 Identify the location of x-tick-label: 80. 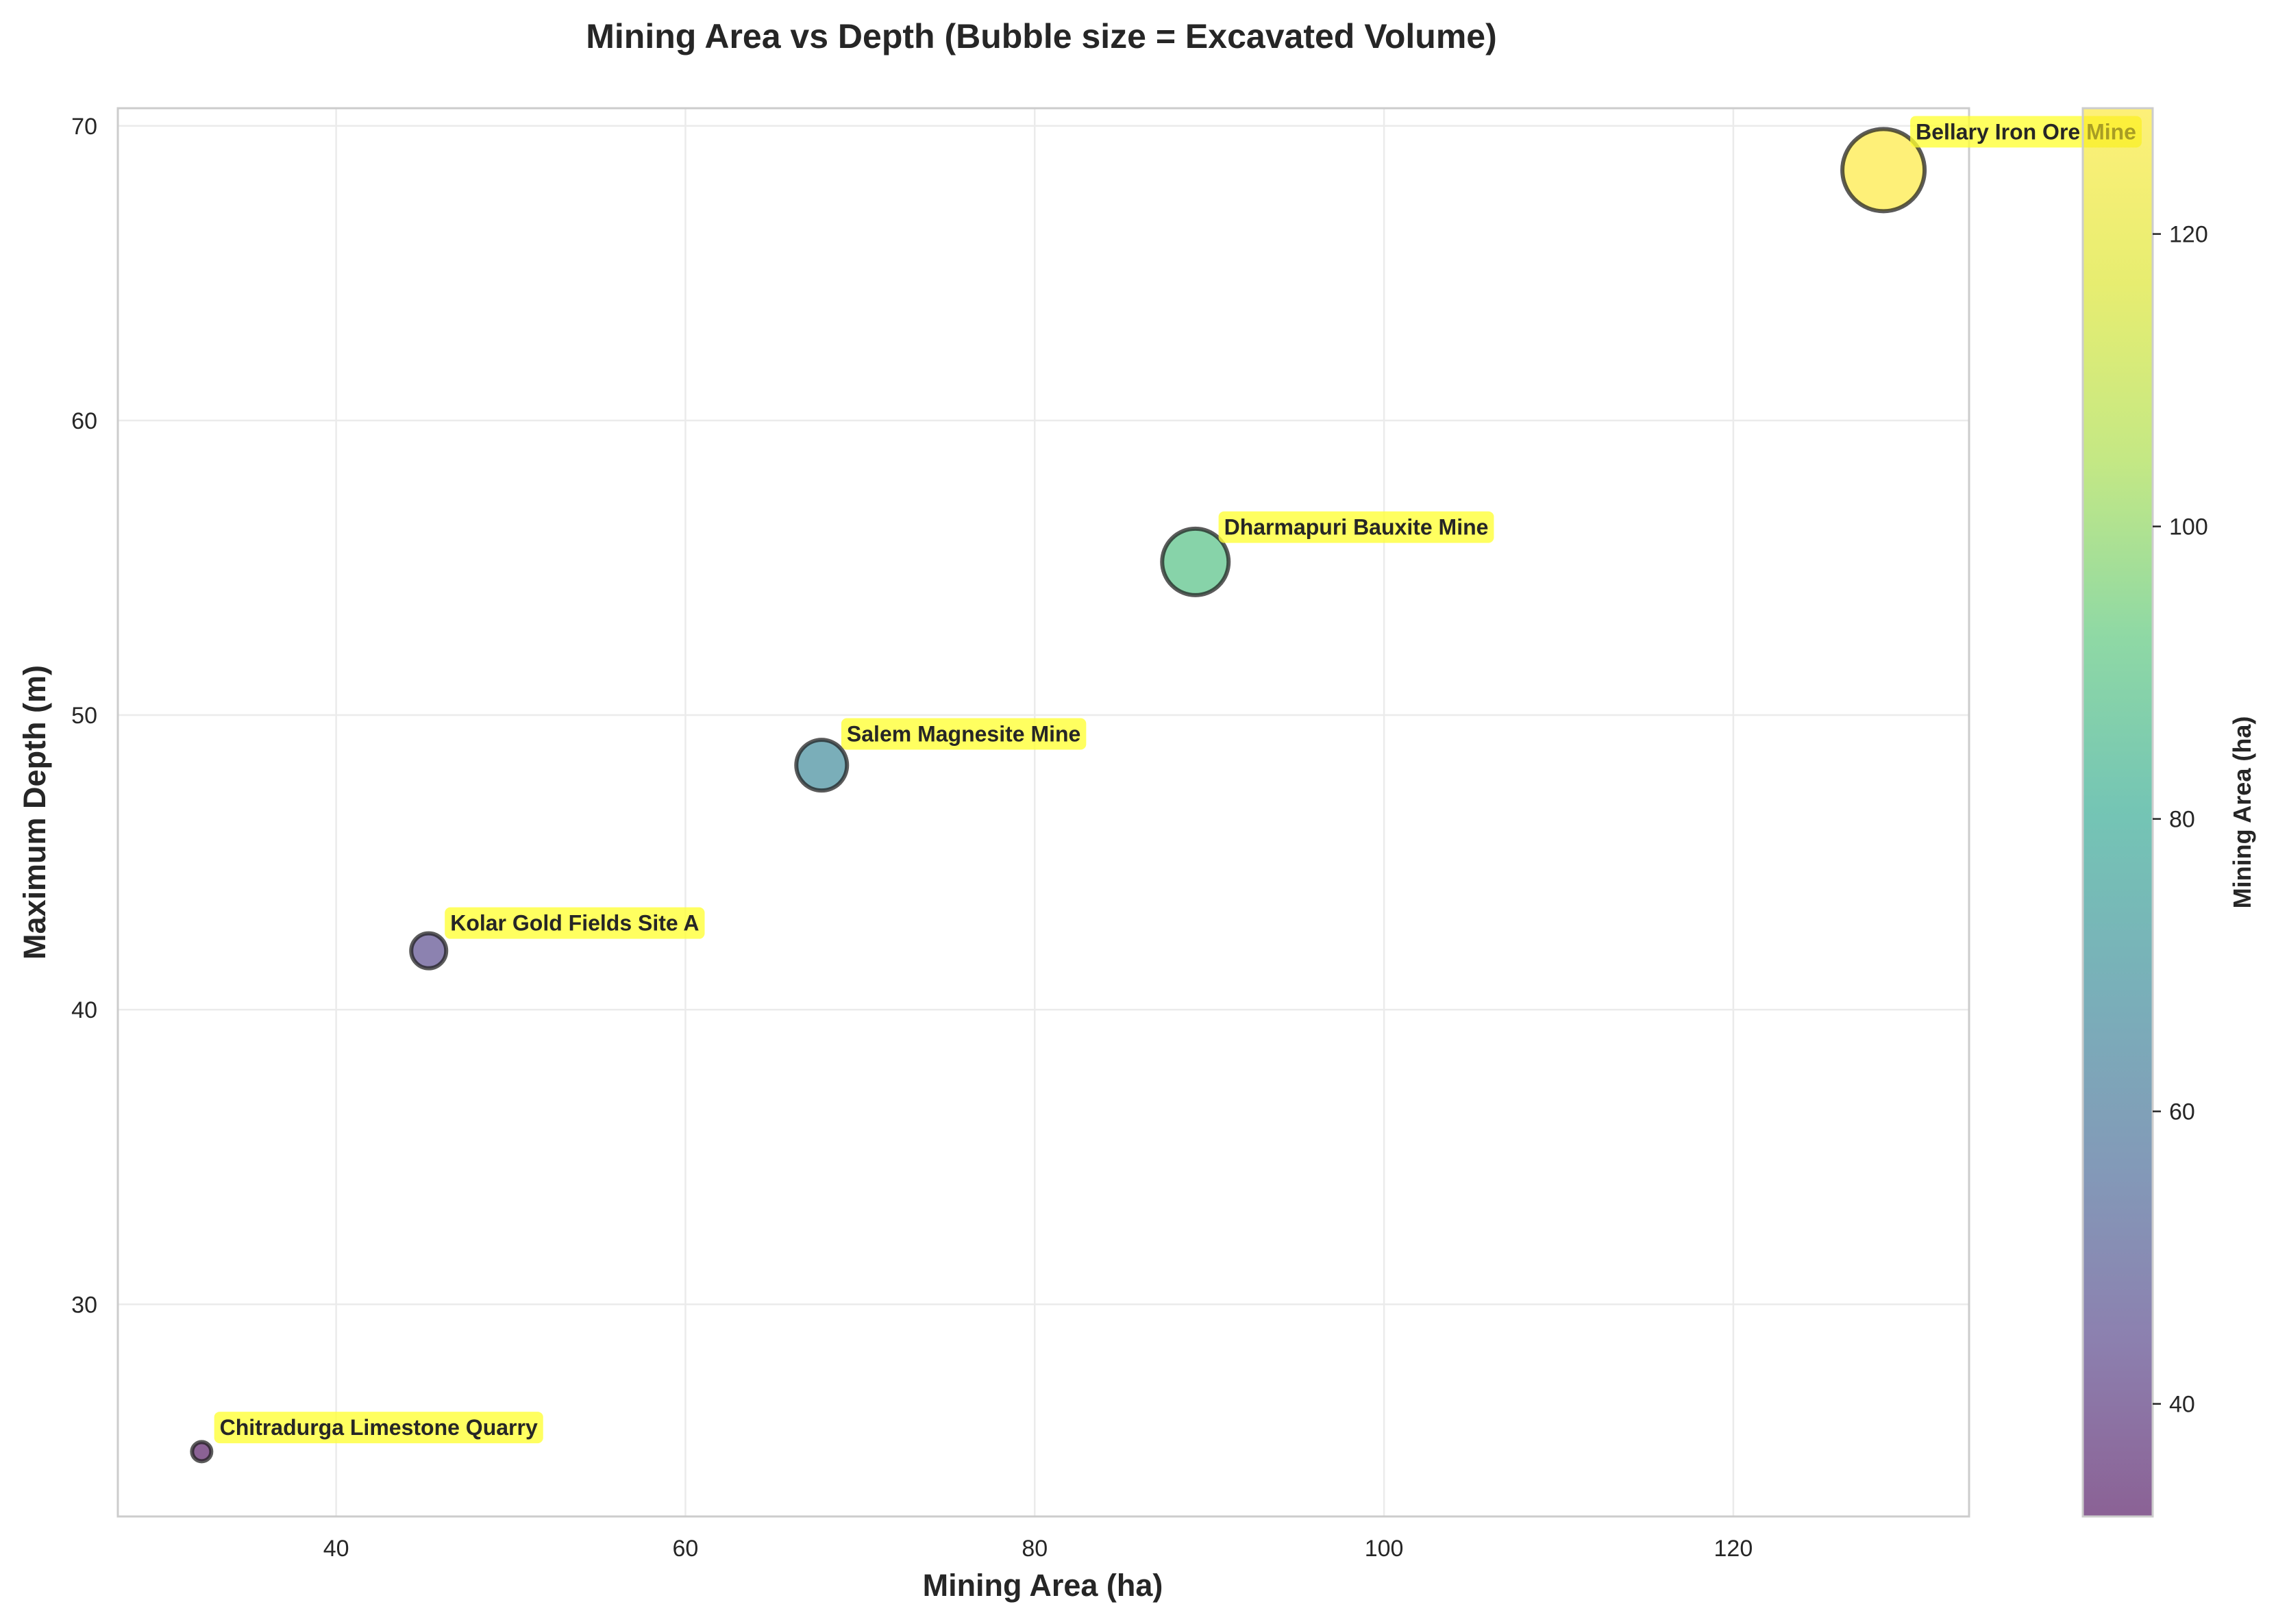
(1035, 1549).